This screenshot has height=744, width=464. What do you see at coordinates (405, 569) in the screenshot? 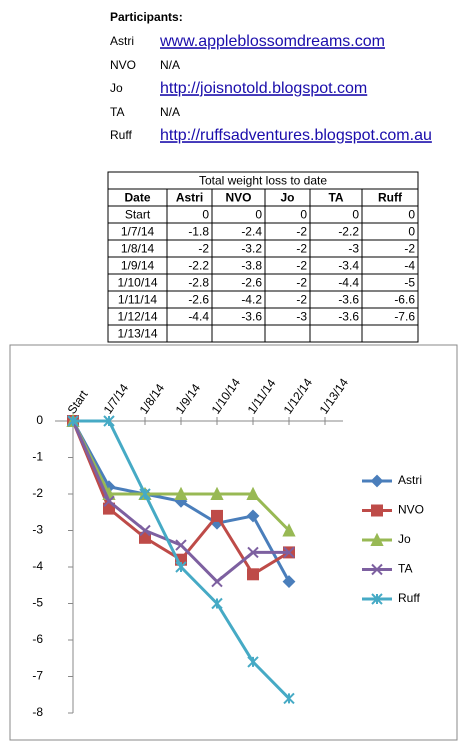
I see `legend-label: TA` at bounding box center [405, 569].